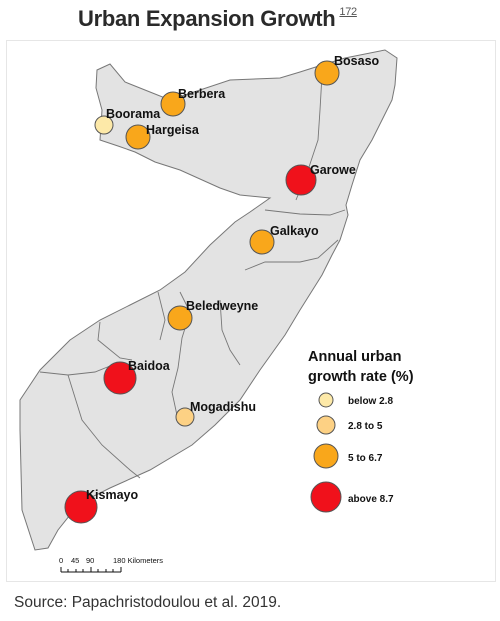 The height and width of the screenshot is (621, 500). I want to click on city-dot-hargeisa, so click(138, 137).